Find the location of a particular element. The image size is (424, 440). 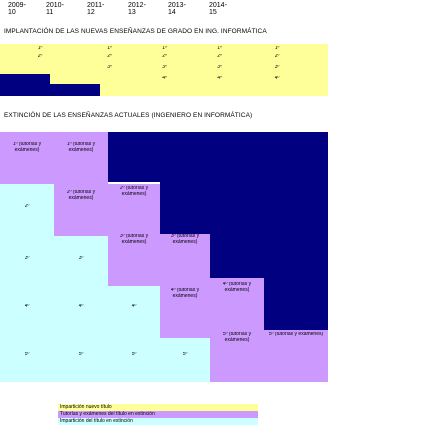

grid-fill is located at coordinates (214, 90).